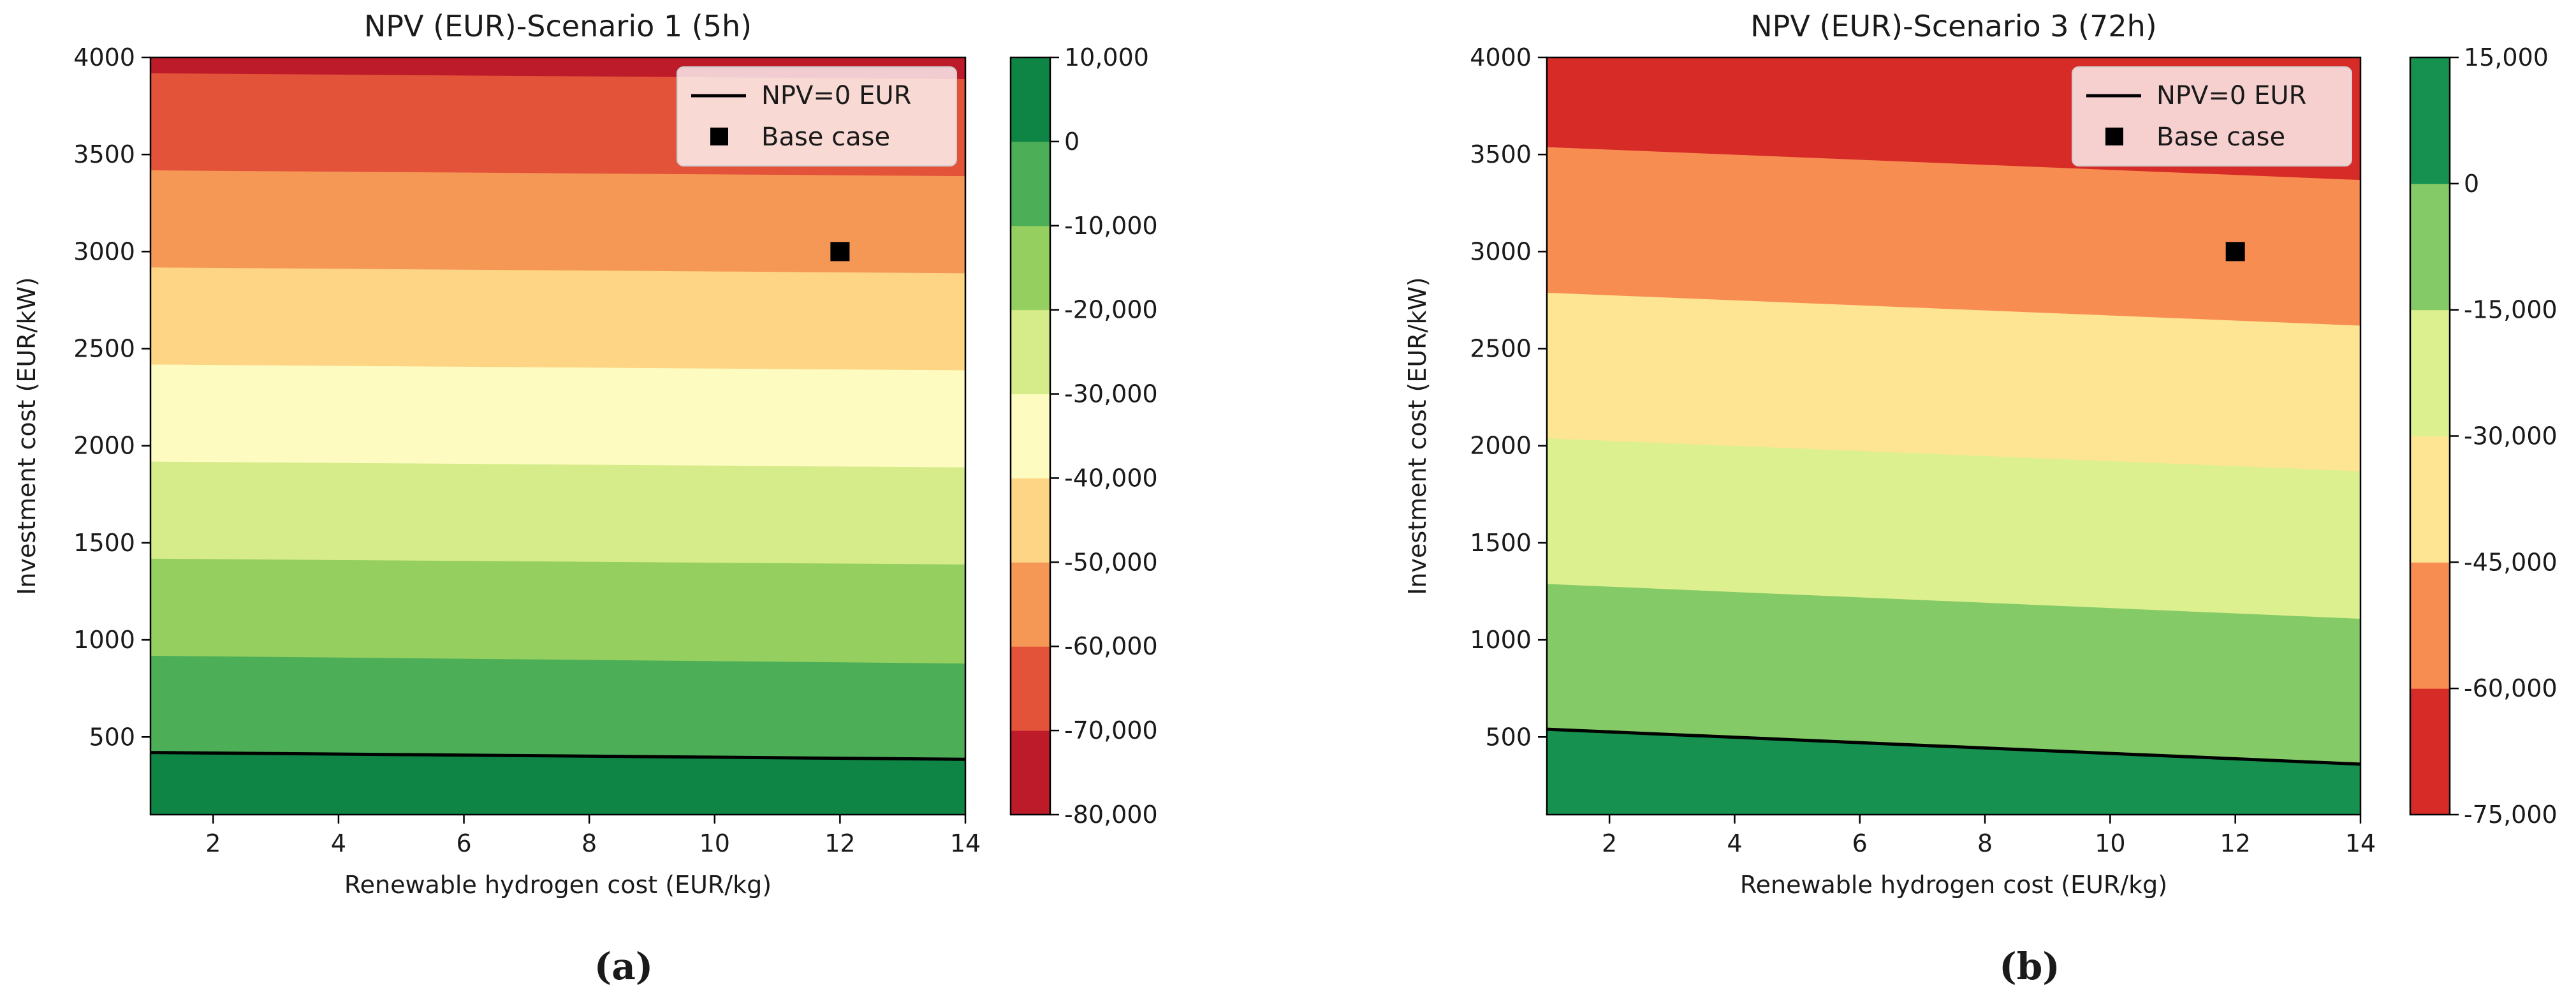 The image size is (2576, 999). What do you see at coordinates (1071, 142) in the screenshot?
I see `colorbar-tick-label: 0` at bounding box center [1071, 142].